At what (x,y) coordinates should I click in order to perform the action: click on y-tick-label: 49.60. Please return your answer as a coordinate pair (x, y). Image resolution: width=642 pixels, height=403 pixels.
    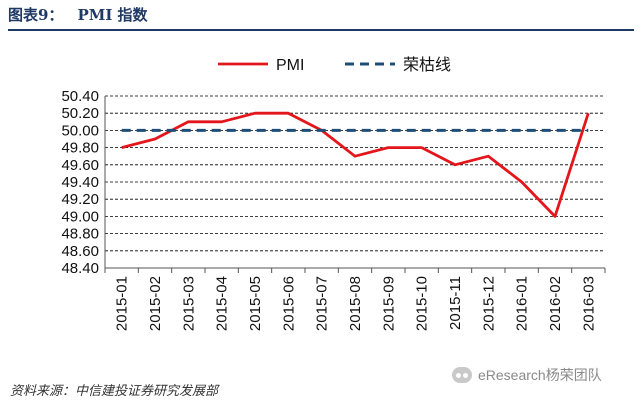
    Looking at the image, I should click on (80, 165).